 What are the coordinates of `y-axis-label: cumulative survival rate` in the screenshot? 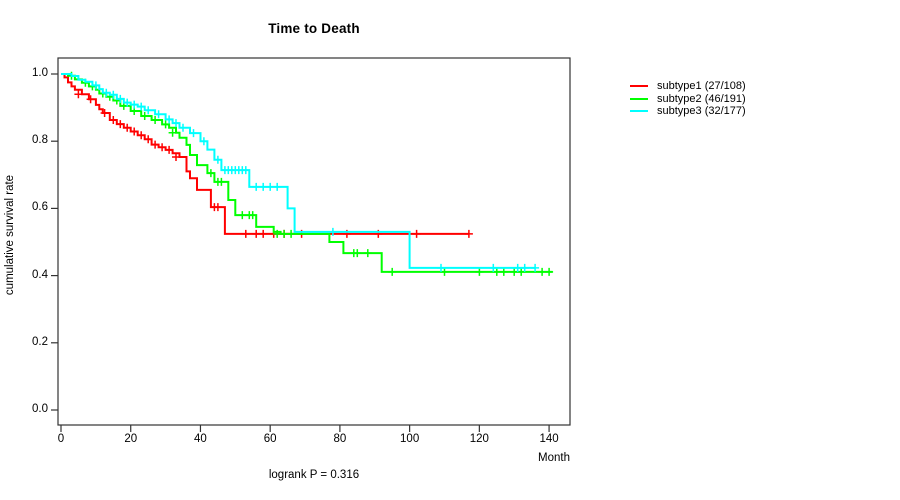 It's located at (10, 235).